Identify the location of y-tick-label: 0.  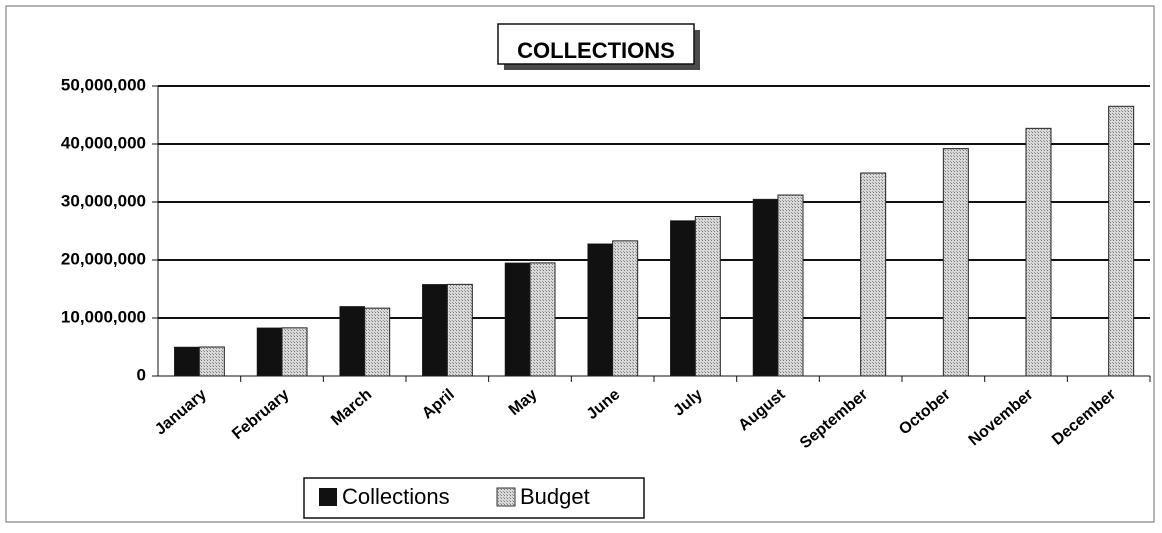
(141, 374).